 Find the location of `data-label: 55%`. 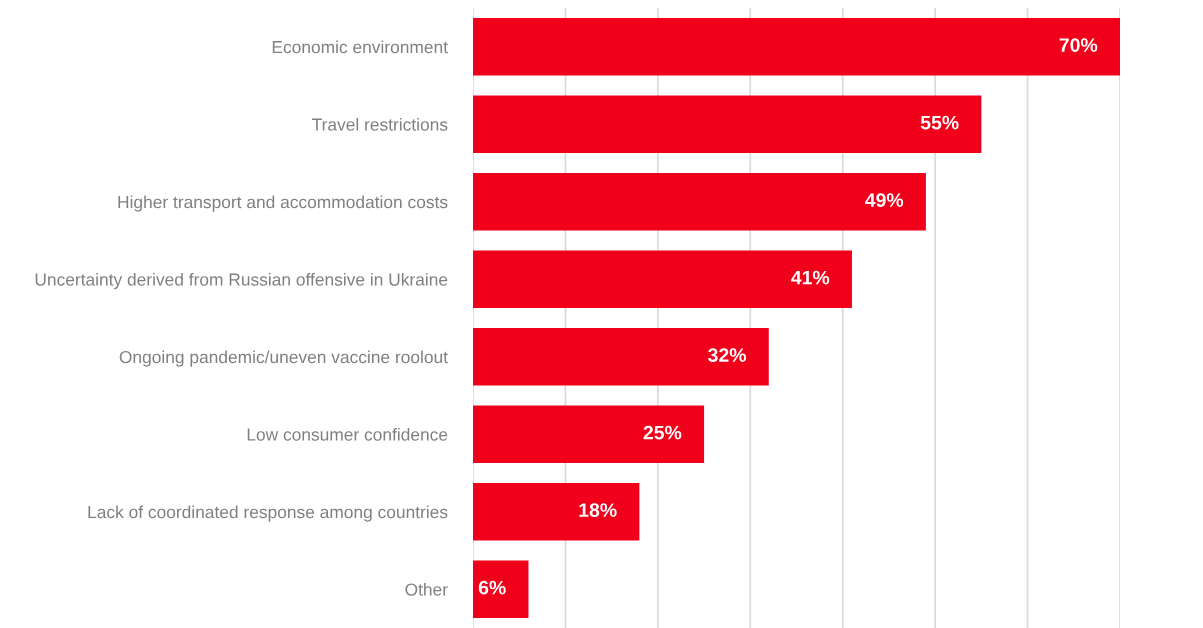

data-label: 55% is located at coordinates (939, 122).